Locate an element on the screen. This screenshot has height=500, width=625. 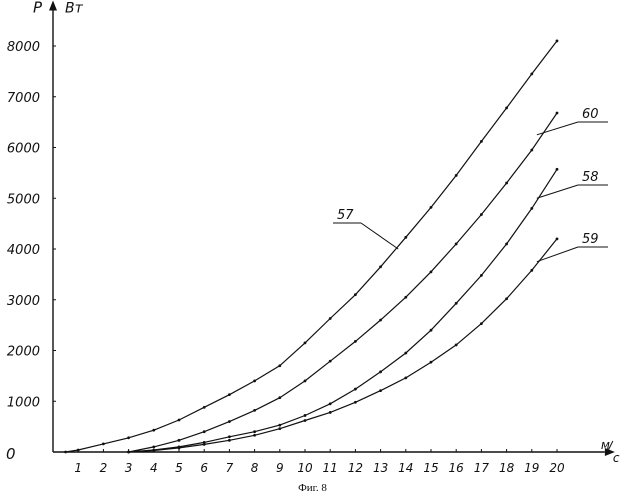
x-tick-label: 12 is located at coordinates (355, 468).